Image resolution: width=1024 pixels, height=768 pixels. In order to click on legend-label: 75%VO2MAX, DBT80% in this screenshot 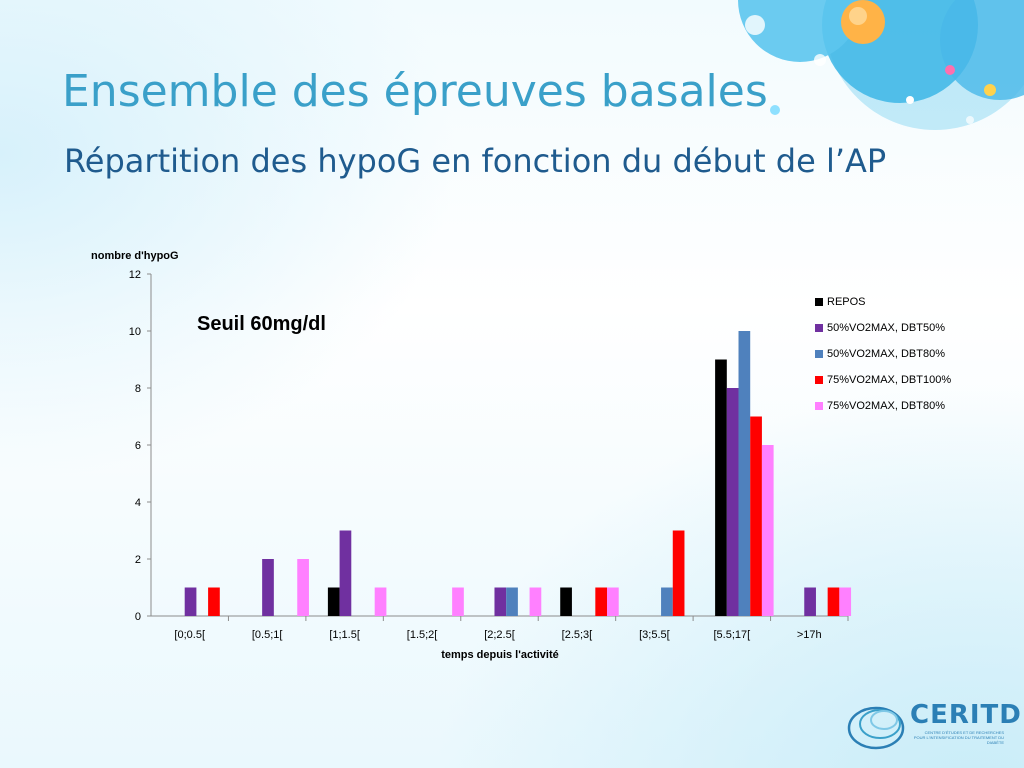, I will do `click(886, 406)`.